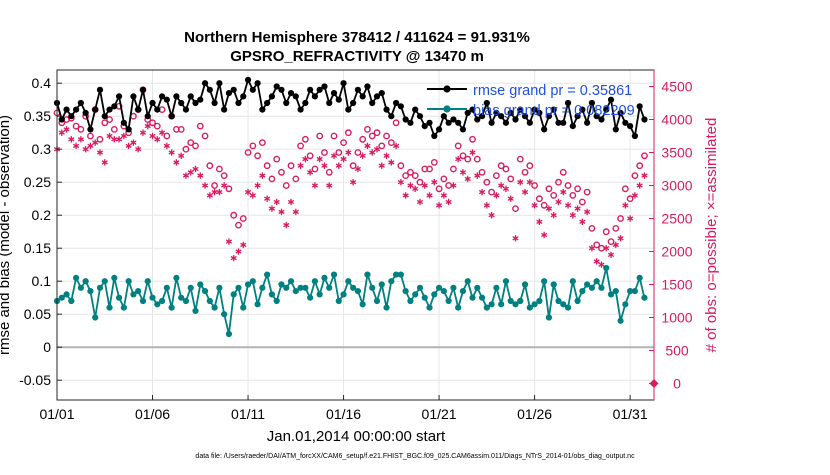  Describe the element at coordinates (37, 116) in the screenshot. I see `y-left-tick-label: 0.35` at that location.